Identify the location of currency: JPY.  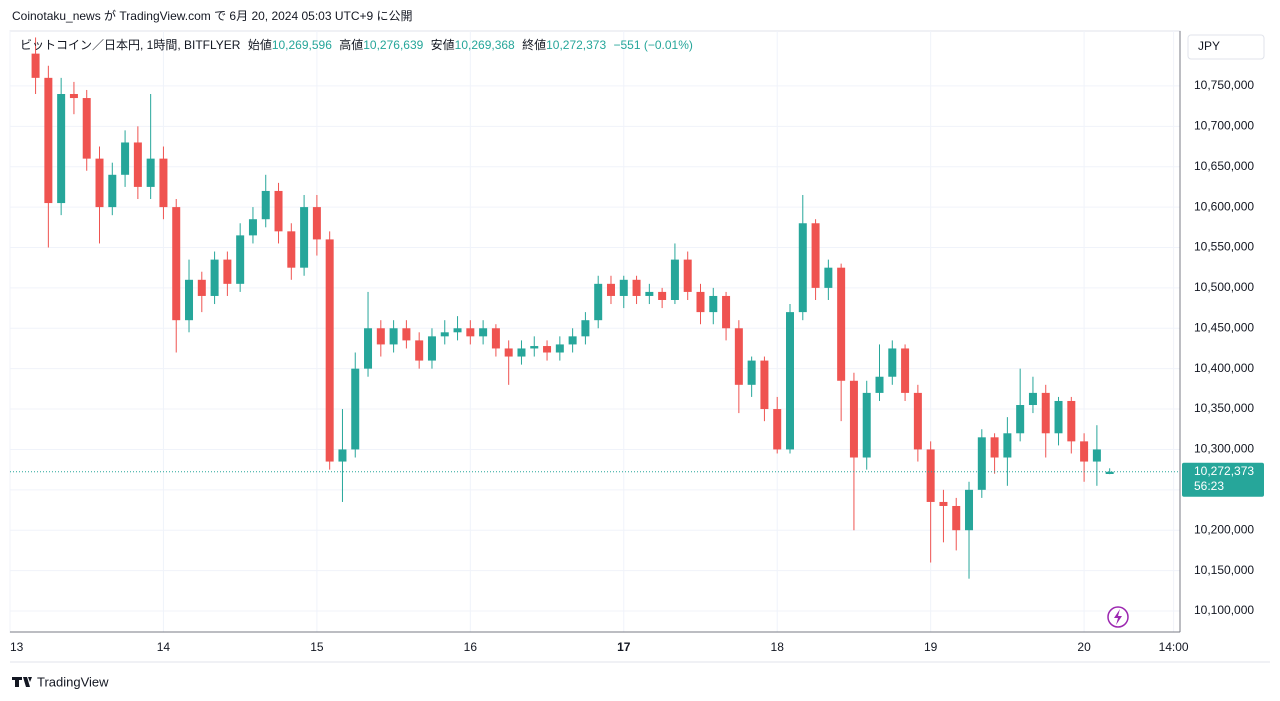
(1209, 46).